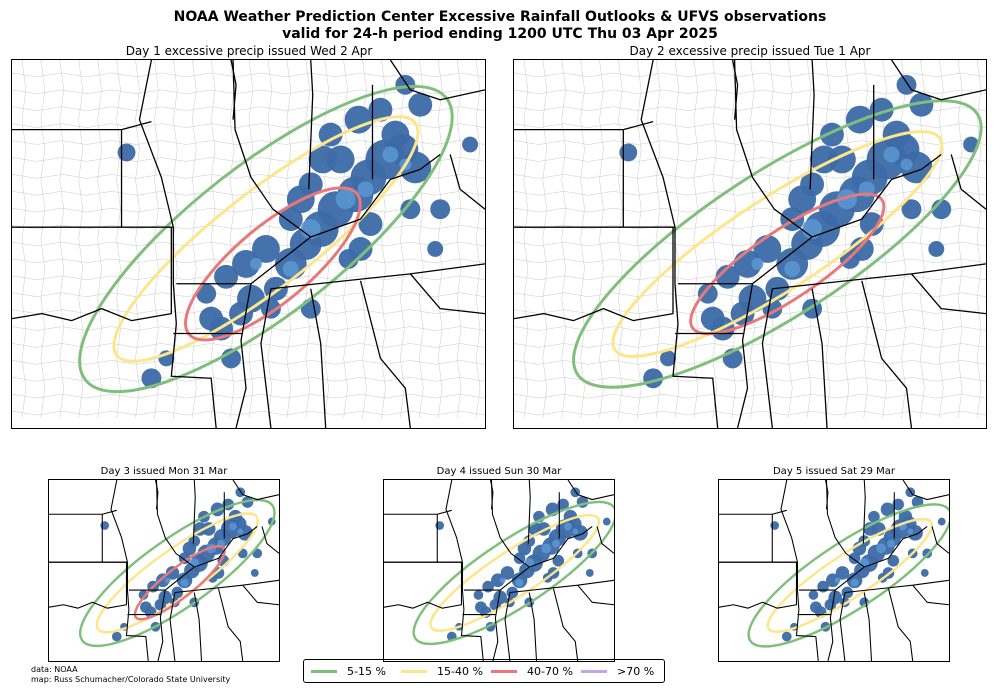  I want to click on legend-label: 5-15 %, so click(366, 671).